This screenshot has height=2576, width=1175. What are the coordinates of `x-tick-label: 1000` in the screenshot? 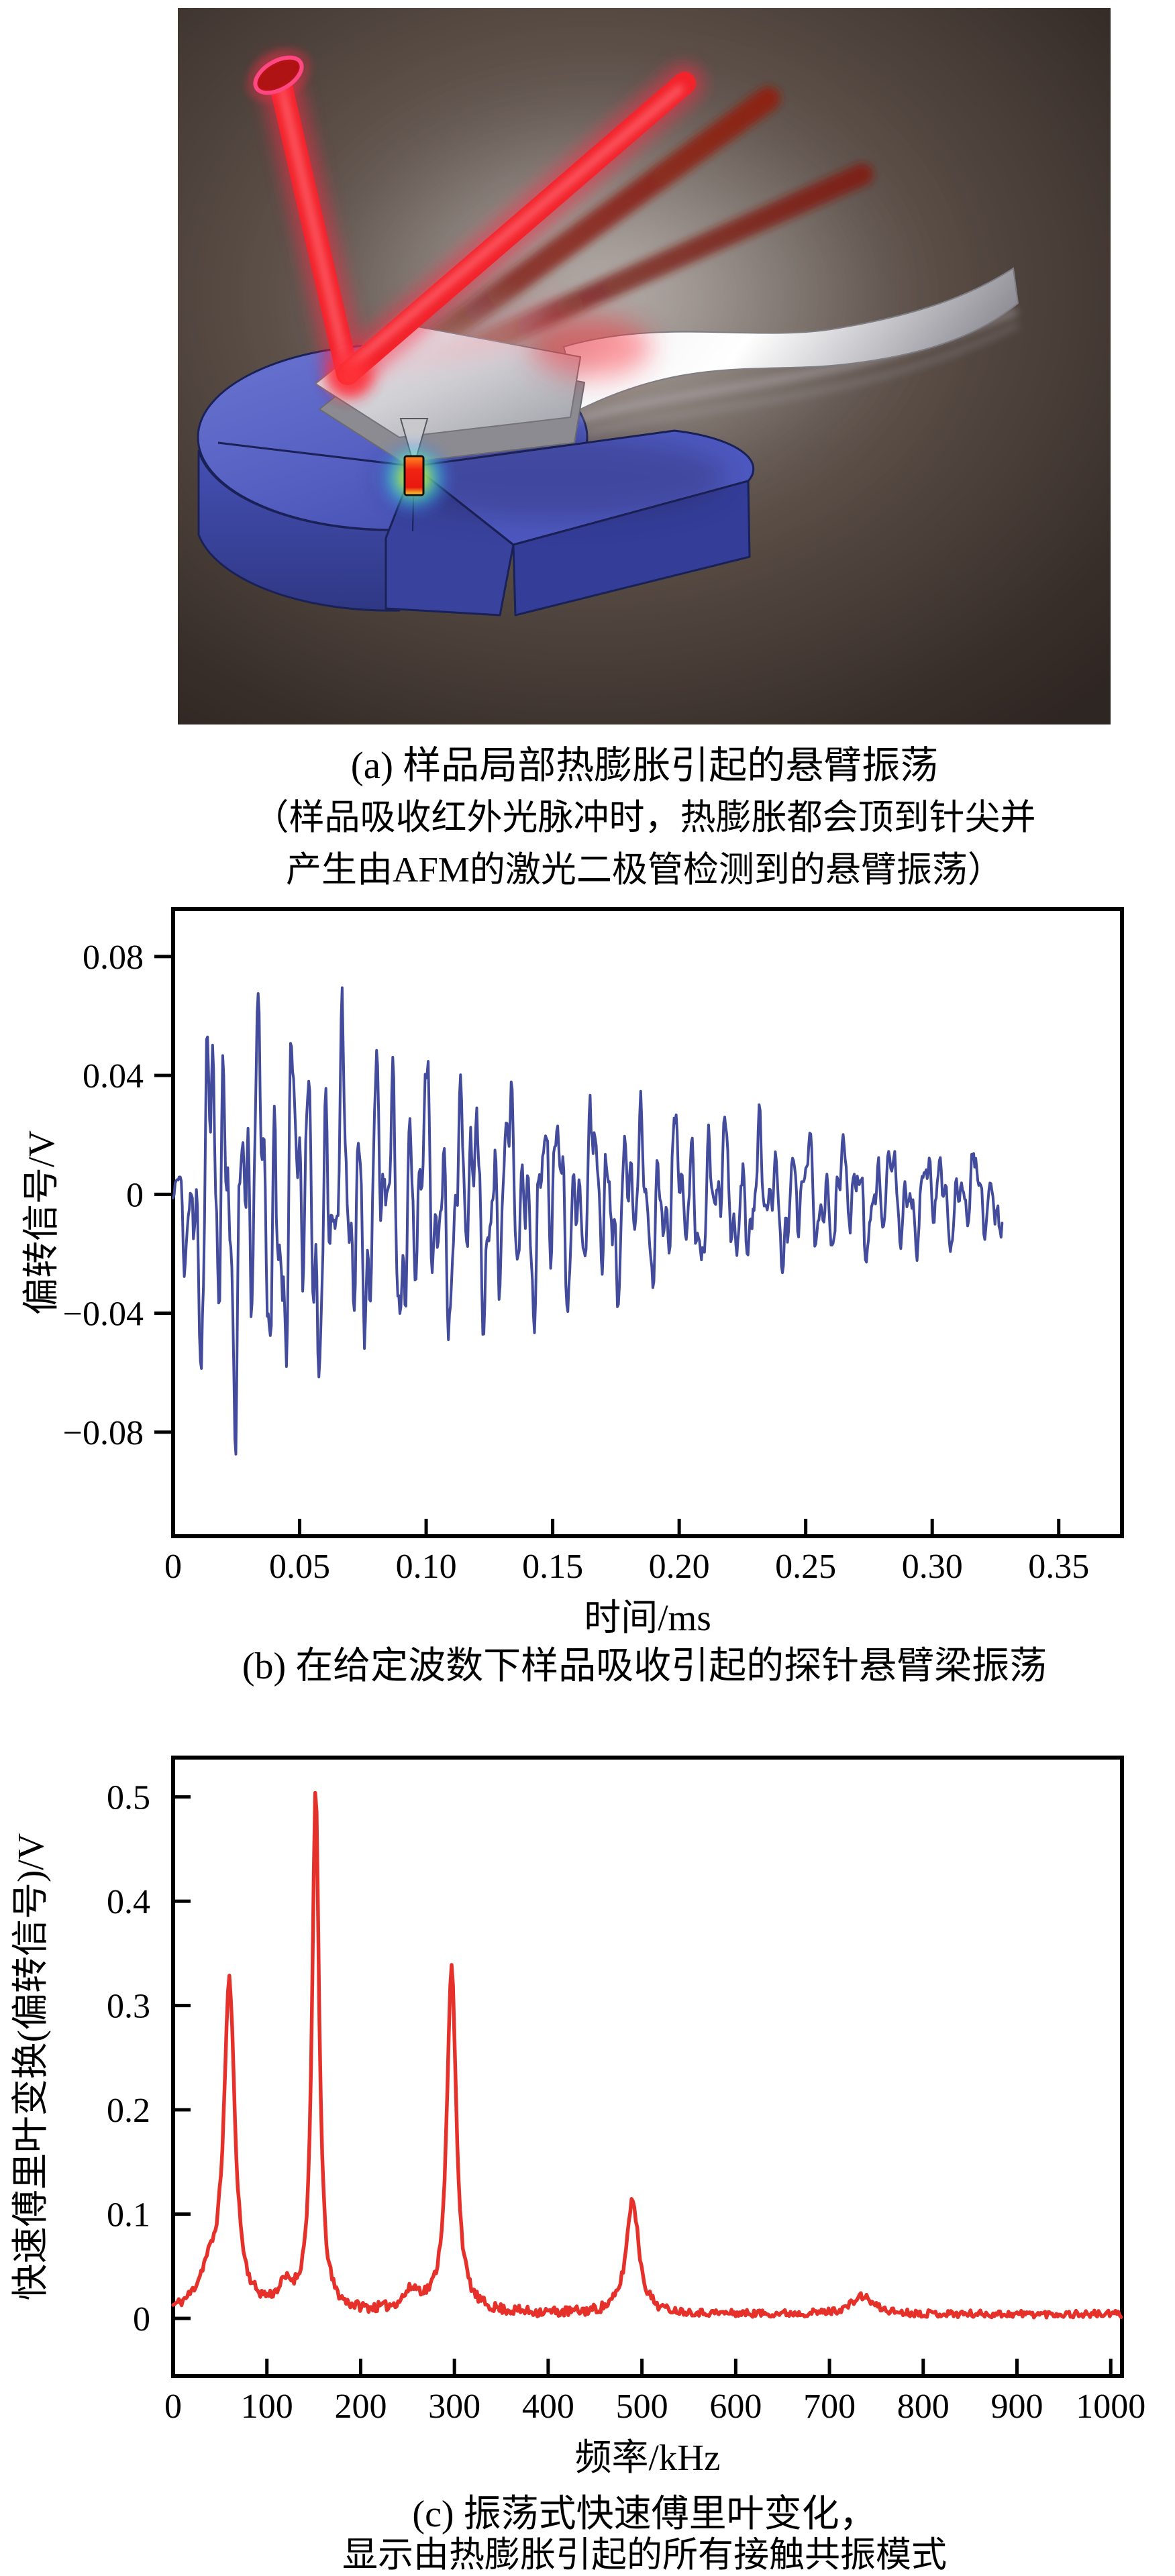 It's located at (1110, 2406).